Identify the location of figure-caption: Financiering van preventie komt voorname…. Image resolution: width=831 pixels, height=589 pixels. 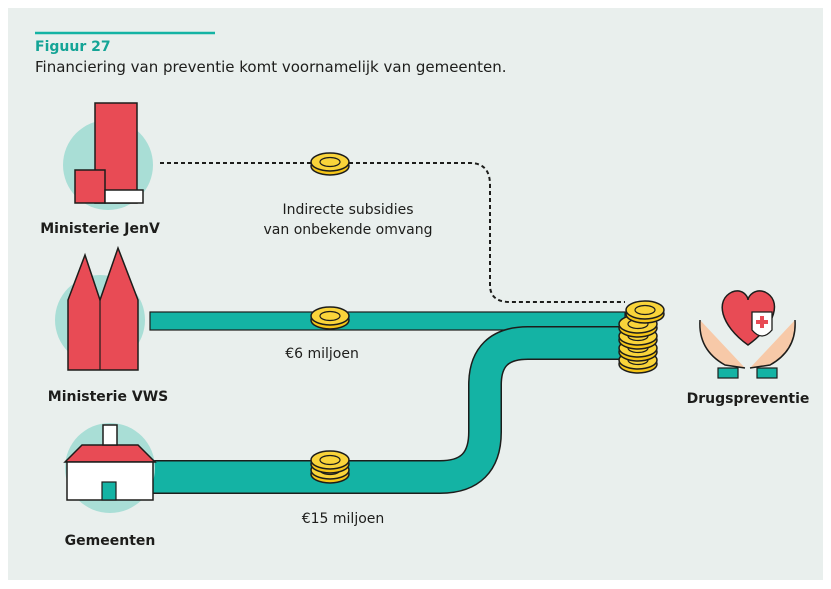
(271, 67).